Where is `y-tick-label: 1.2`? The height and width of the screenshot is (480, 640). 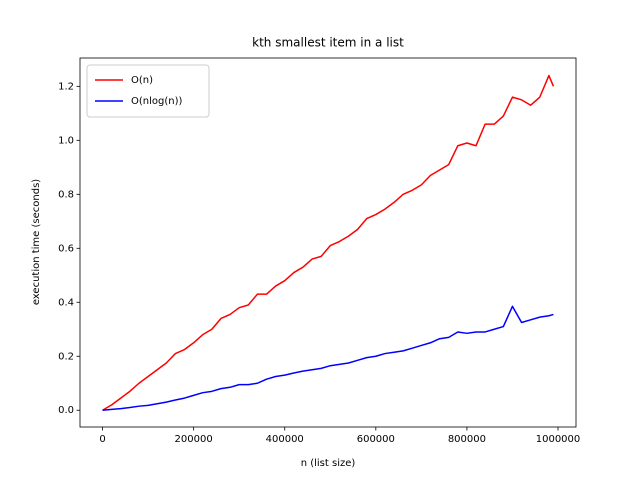
y-tick-label: 1.2 is located at coordinates (66, 86).